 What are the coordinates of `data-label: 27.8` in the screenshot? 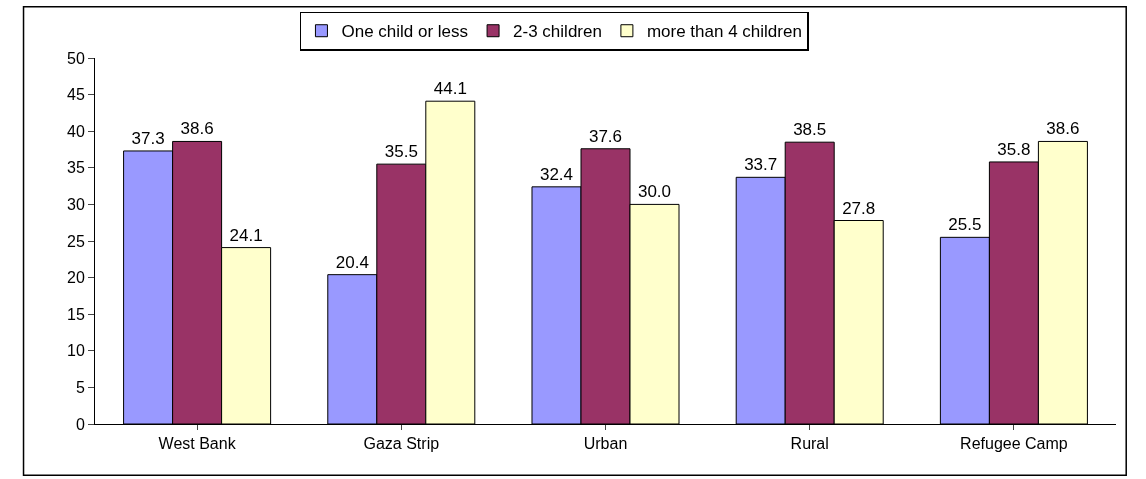 It's located at (859, 208).